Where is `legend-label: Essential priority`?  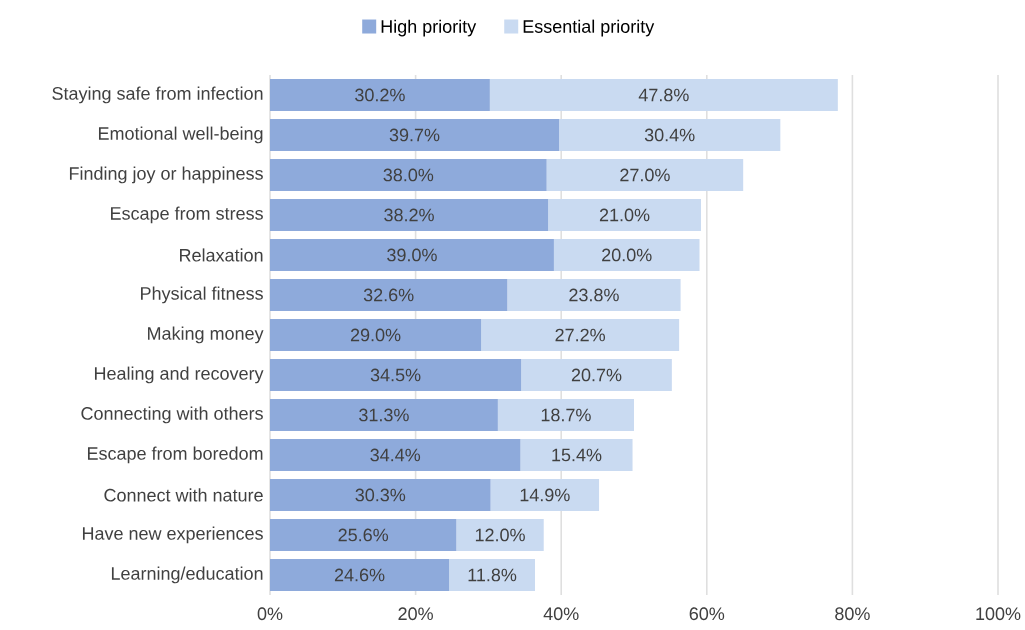 legend-label: Essential priority is located at coordinates (589, 28).